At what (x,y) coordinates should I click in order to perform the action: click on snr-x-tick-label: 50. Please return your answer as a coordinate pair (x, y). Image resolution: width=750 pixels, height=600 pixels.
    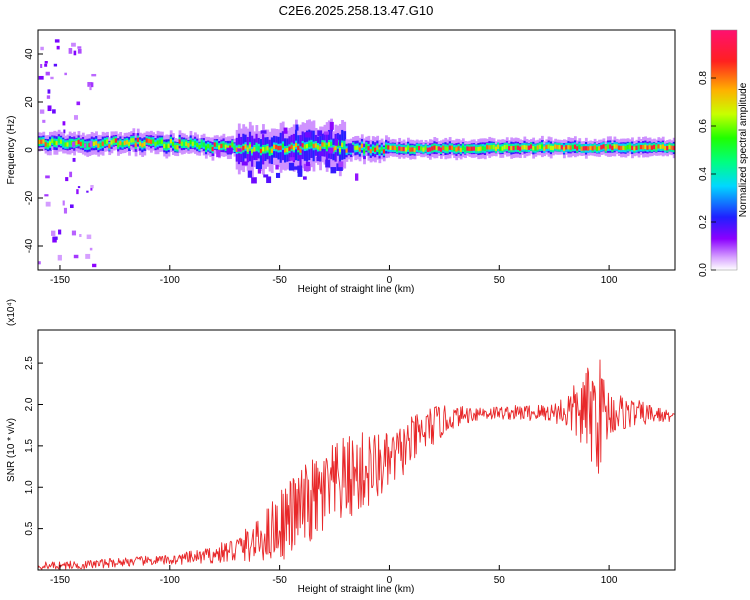
    Looking at the image, I should click on (500, 580).